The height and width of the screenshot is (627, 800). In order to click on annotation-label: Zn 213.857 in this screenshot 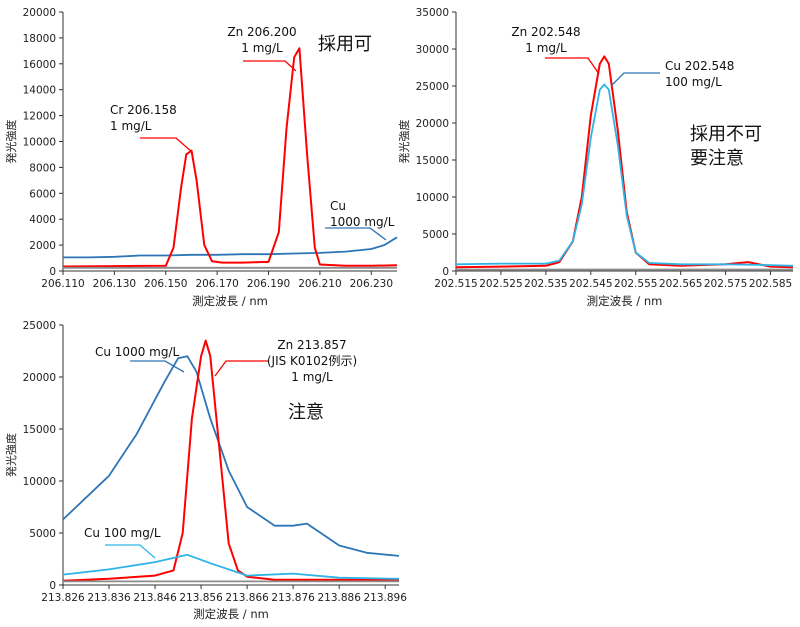, I will do `click(311, 345)`.